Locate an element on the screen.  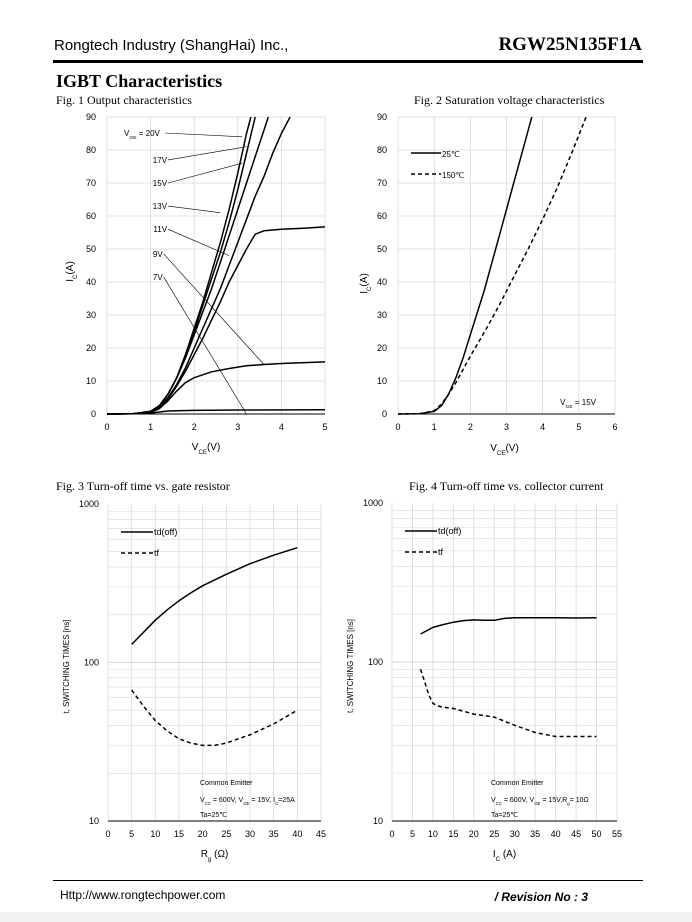
fig3-xtick-label: 35 is located at coordinates (274, 834).